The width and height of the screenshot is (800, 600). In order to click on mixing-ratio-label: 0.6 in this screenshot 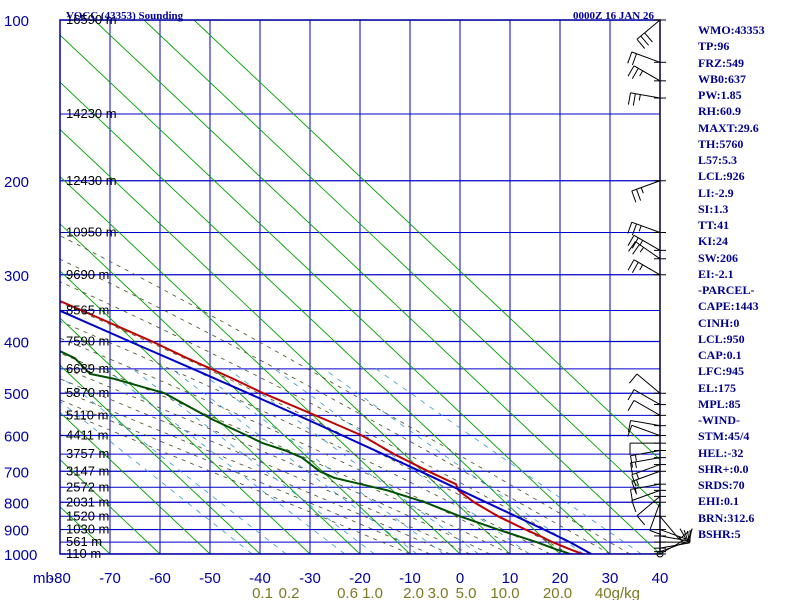, I will do `click(347, 592)`.